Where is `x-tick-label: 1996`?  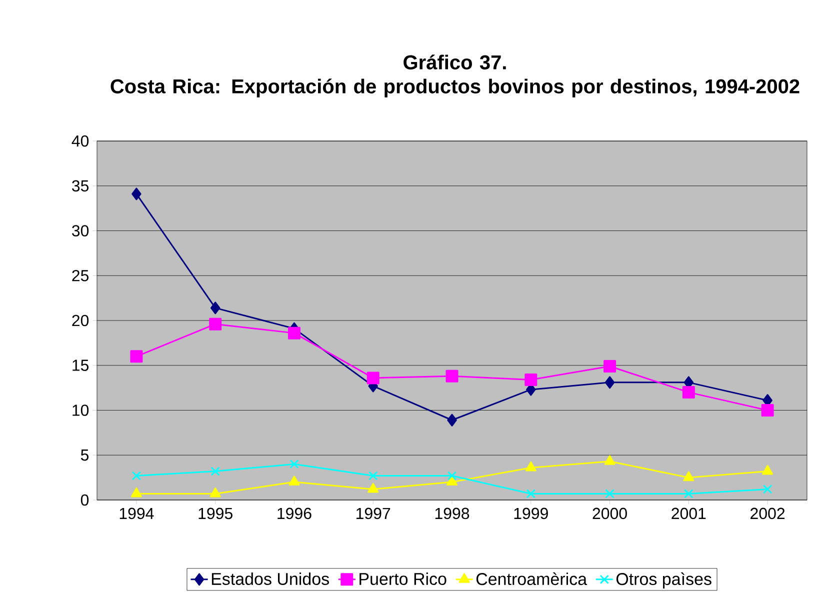
x-tick-label: 1996 is located at coordinates (295, 514).